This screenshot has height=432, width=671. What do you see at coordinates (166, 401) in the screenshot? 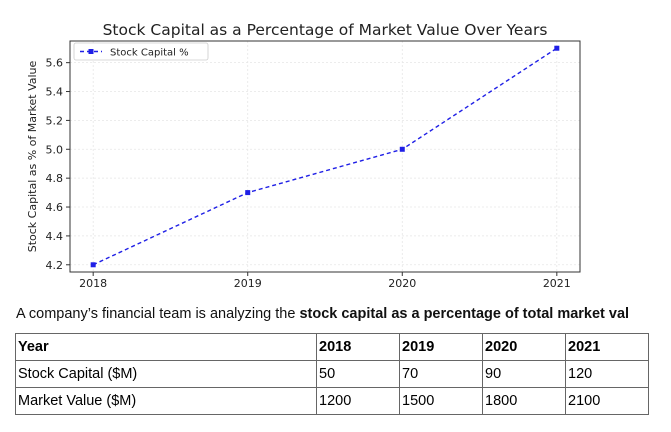
I see `table-cell: Market Value ($M)` at bounding box center [166, 401].